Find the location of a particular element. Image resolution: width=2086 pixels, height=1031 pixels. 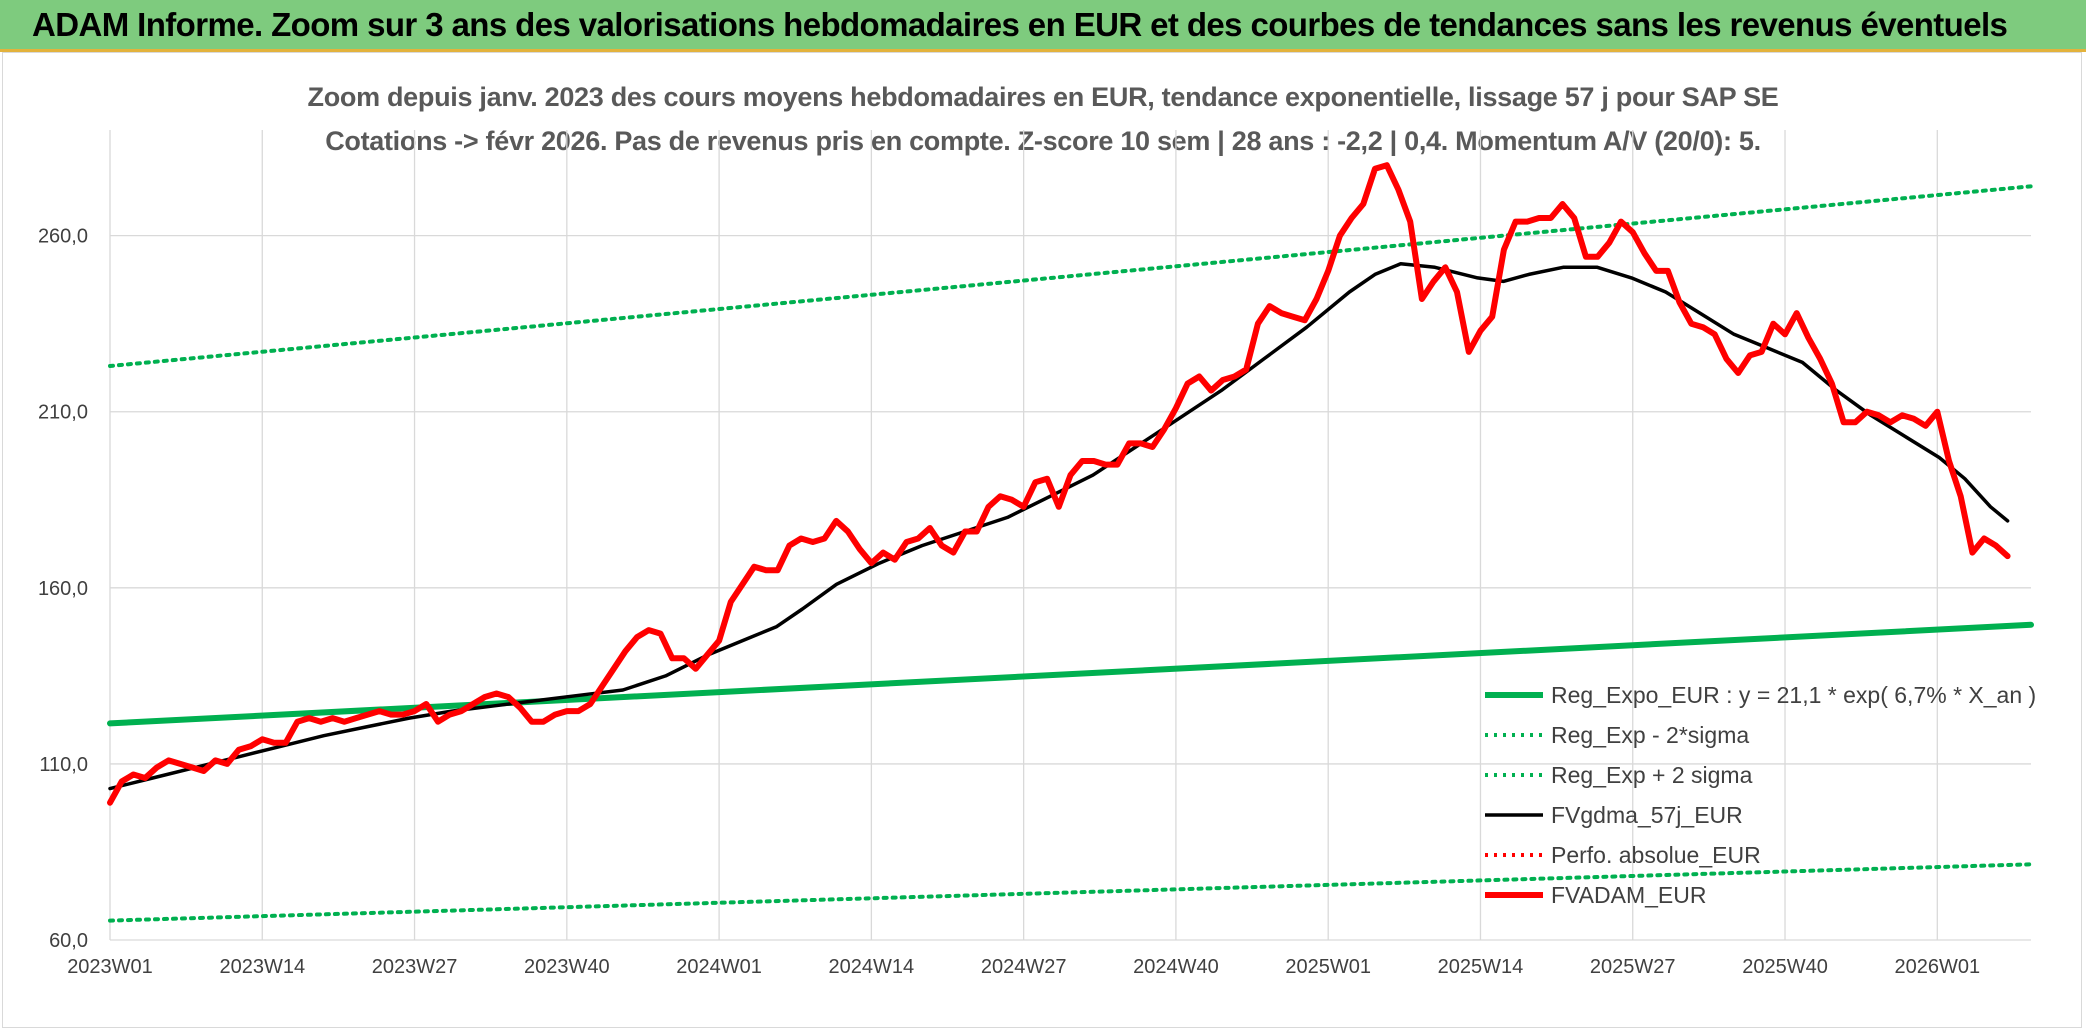

legend-label: Perfo. absolue_EUR is located at coordinates (1656, 855).